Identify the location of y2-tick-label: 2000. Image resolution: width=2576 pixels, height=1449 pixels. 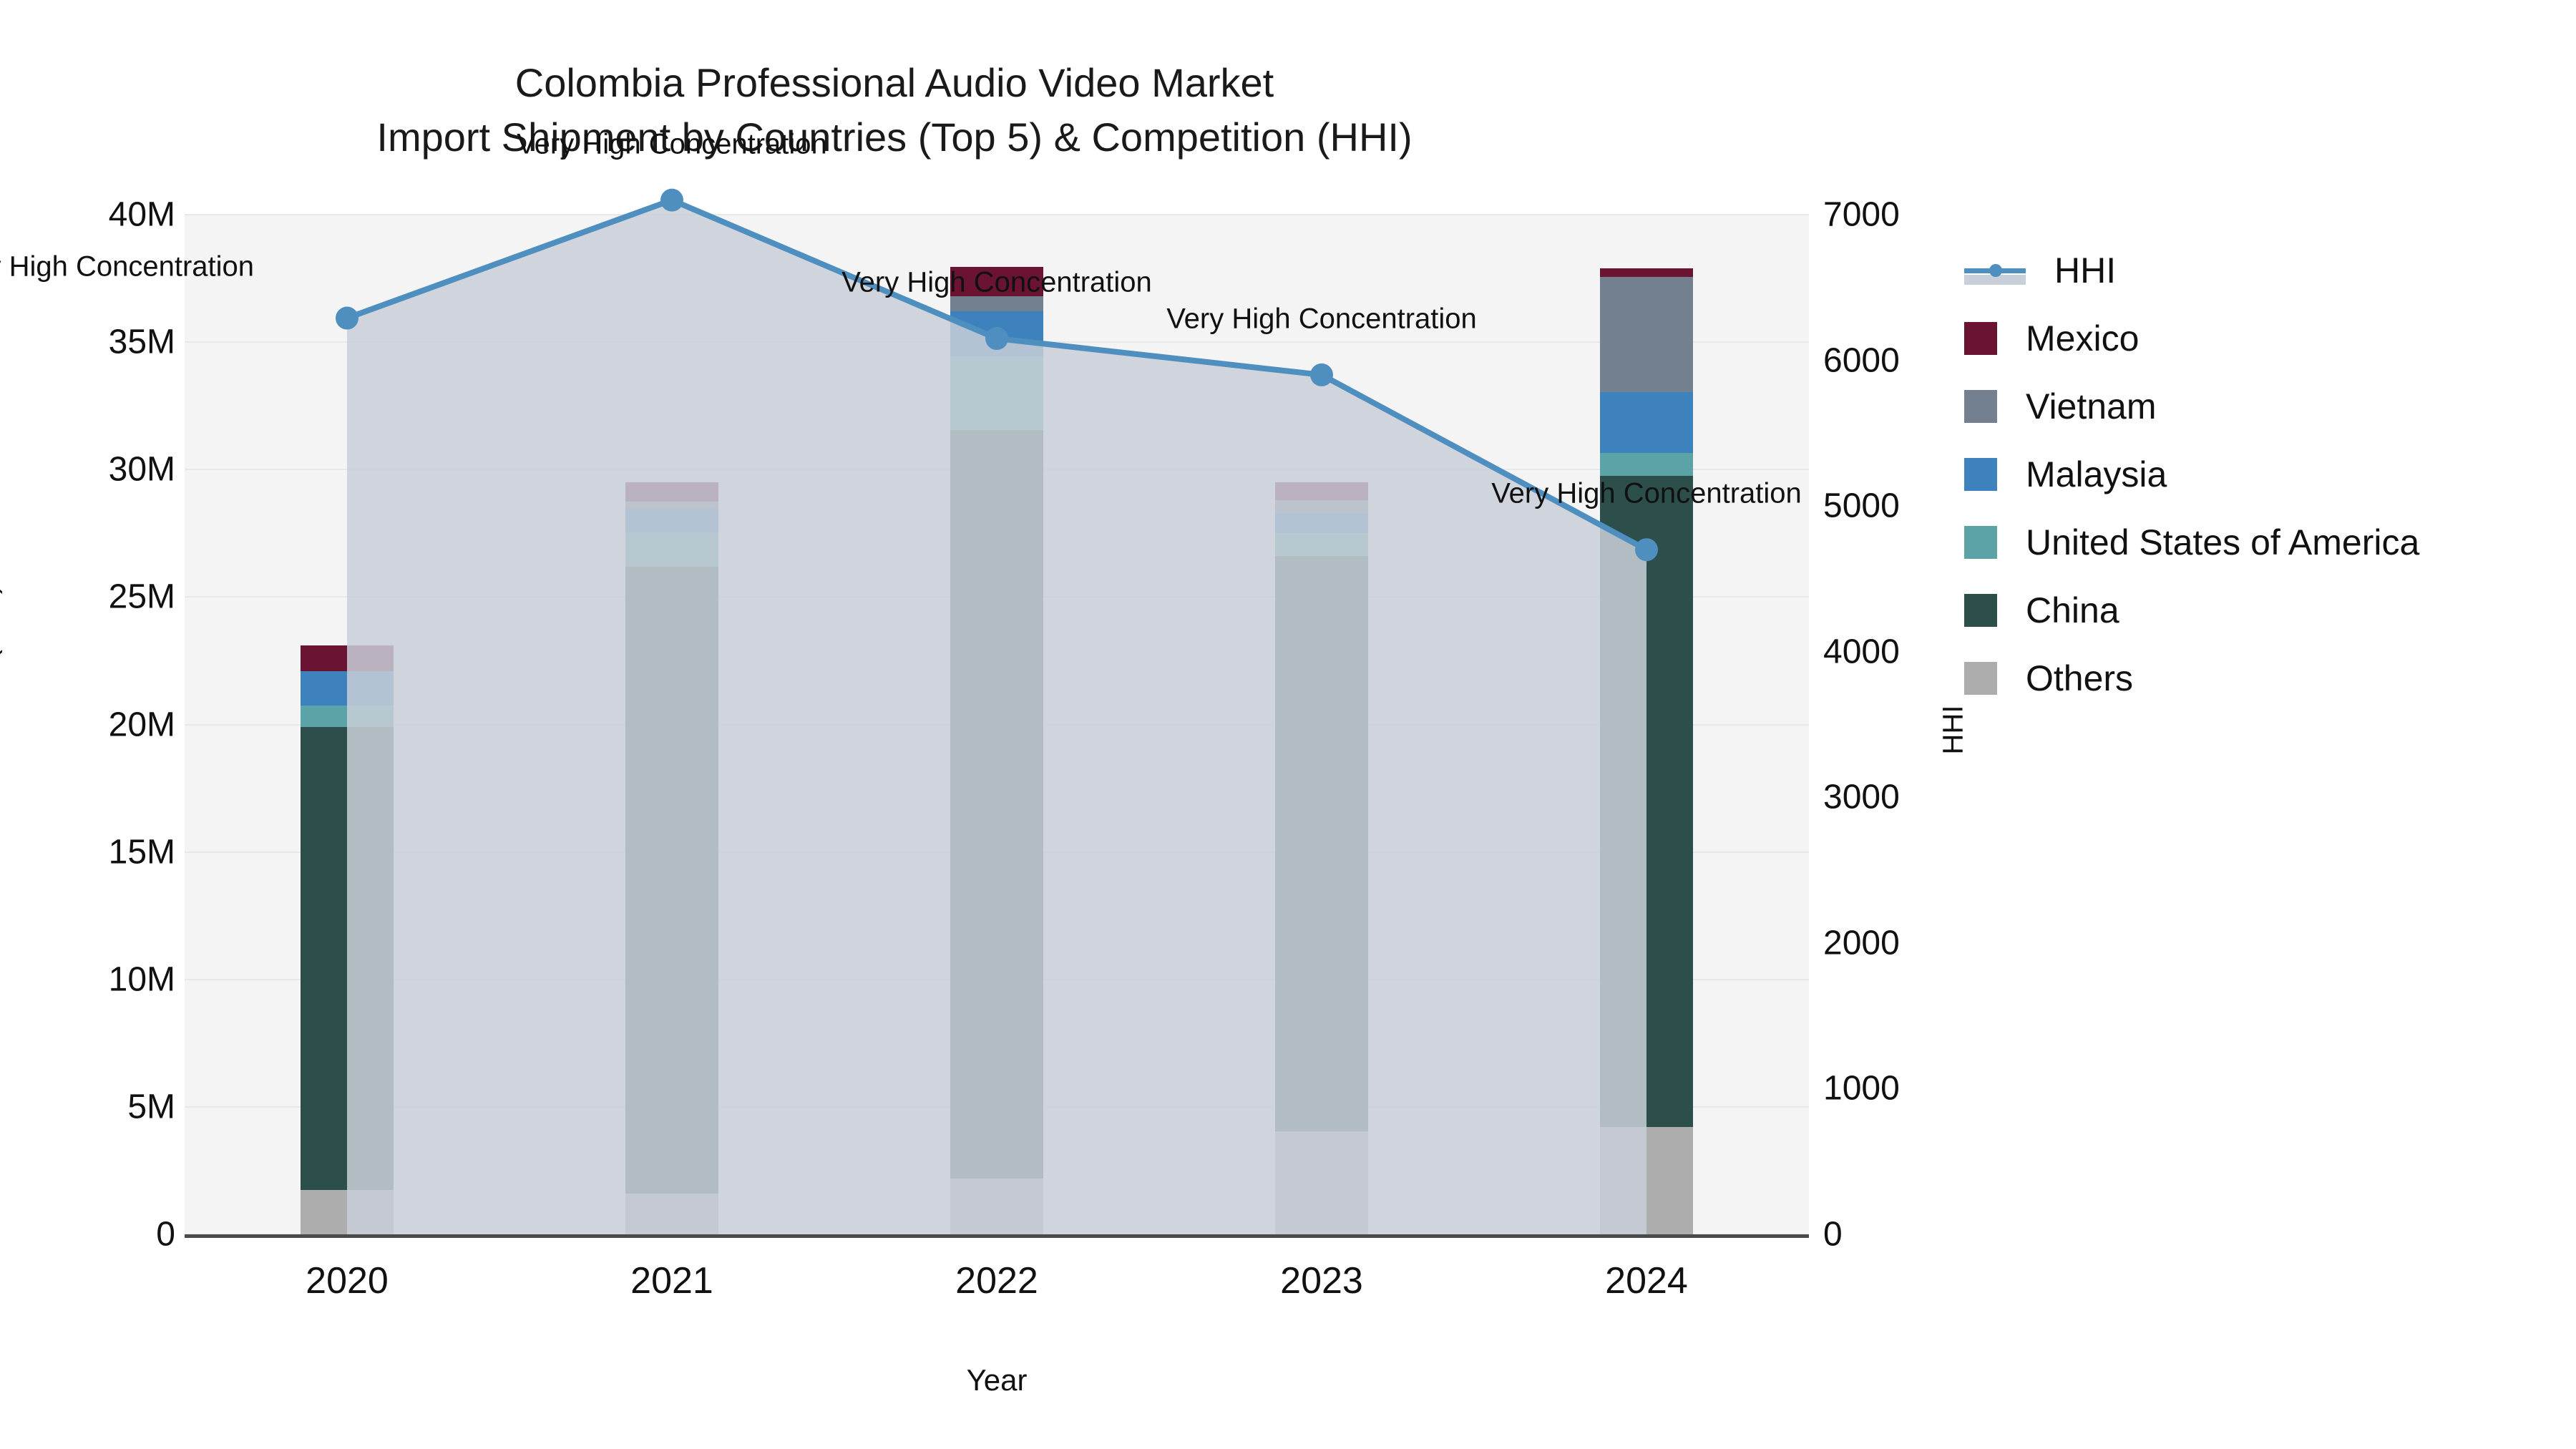
(1861, 943).